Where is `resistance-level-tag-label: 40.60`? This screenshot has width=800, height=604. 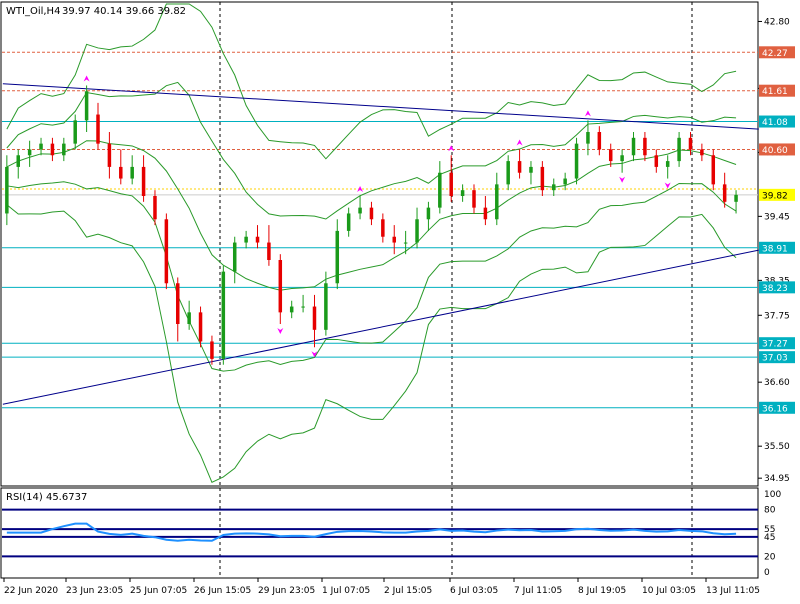 resistance-level-tag-label: 40.60 is located at coordinates (775, 151).